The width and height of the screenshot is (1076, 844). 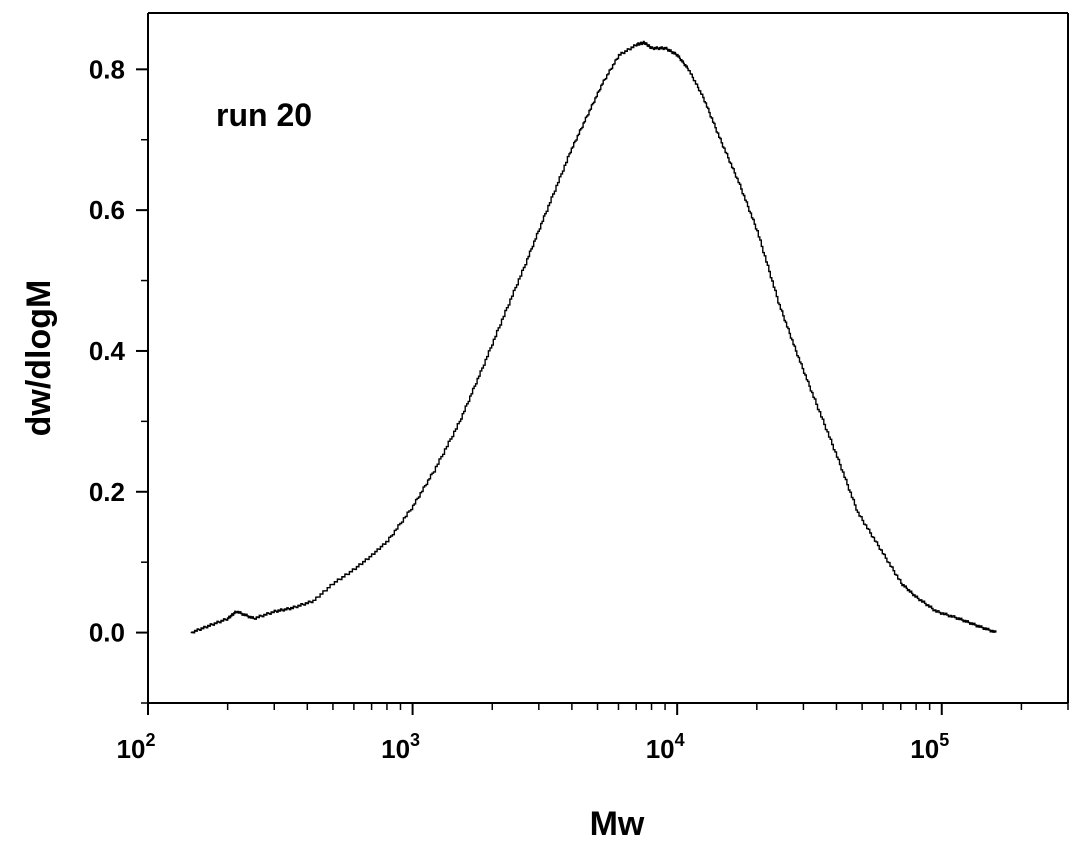 I want to click on run-annotation: run 20, so click(x=264, y=115).